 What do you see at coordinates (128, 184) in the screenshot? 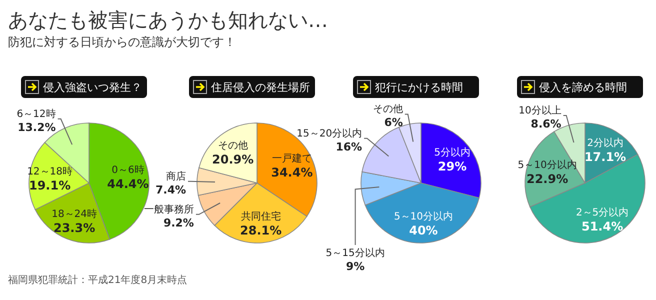
I see `data-label: 44.4%` at bounding box center [128, 184].